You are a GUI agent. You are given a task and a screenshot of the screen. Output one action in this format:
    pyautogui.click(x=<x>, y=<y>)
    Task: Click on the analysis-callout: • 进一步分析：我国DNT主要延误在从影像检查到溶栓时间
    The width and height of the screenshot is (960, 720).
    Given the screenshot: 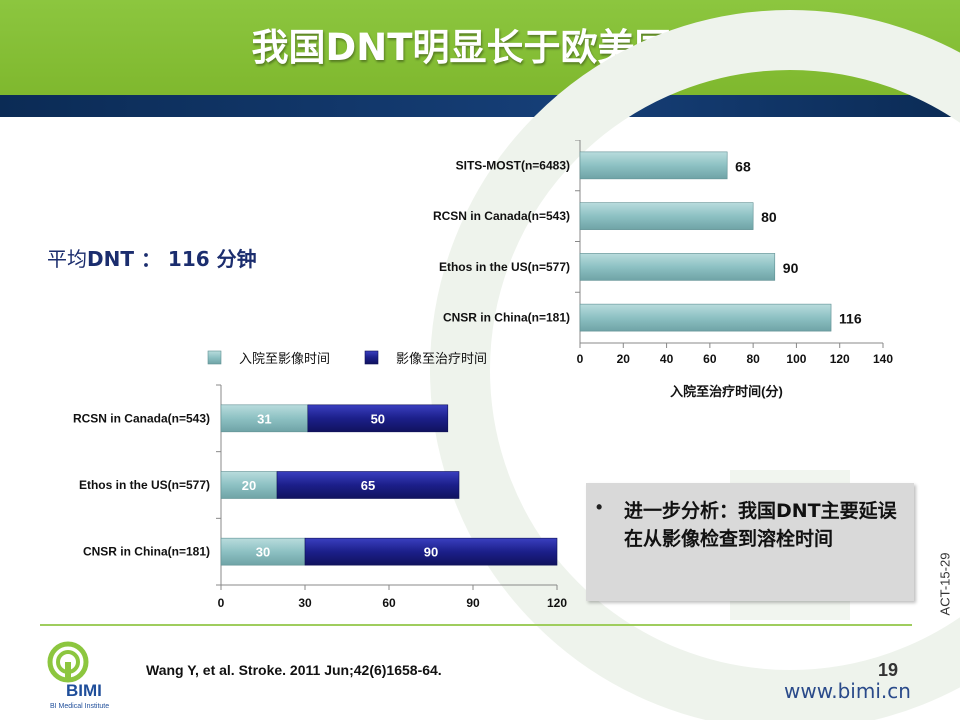 What is the action you would take?
    pyautogui.click(x=750, y=542)
    